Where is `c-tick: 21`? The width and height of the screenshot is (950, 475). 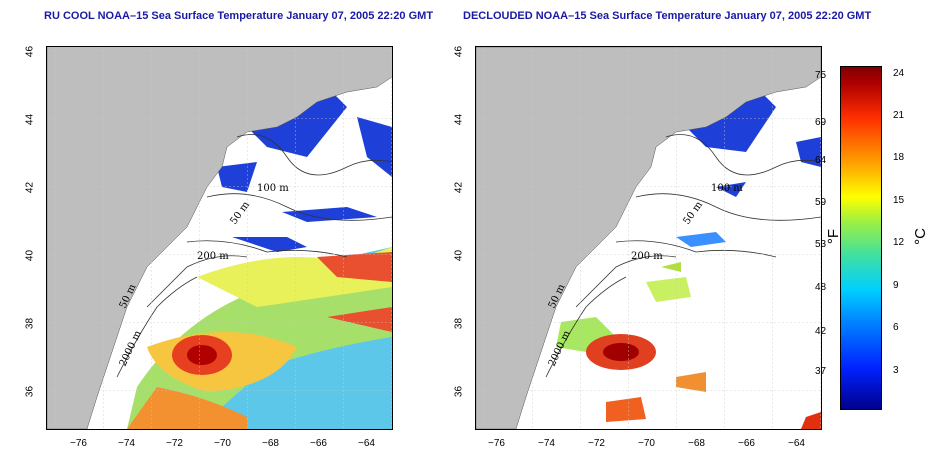 c-tick: 21 is located at coordinates (899, 115).